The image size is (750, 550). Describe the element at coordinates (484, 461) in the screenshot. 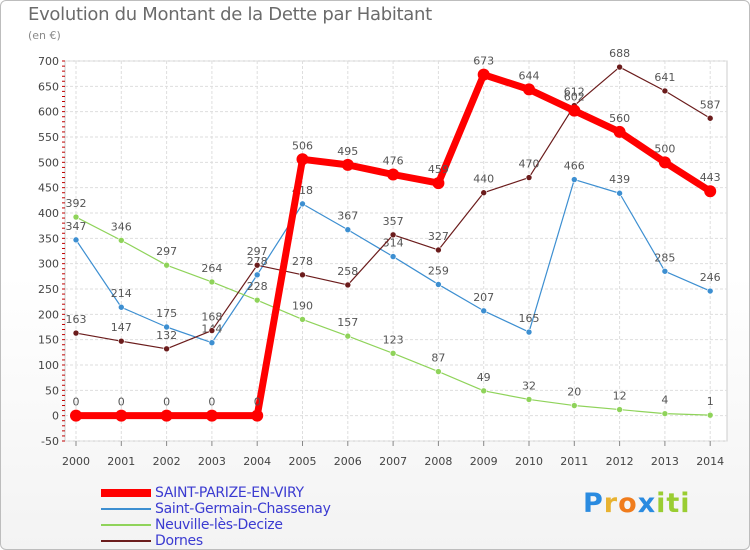

I see `x-tick-label: 2009` at that location.